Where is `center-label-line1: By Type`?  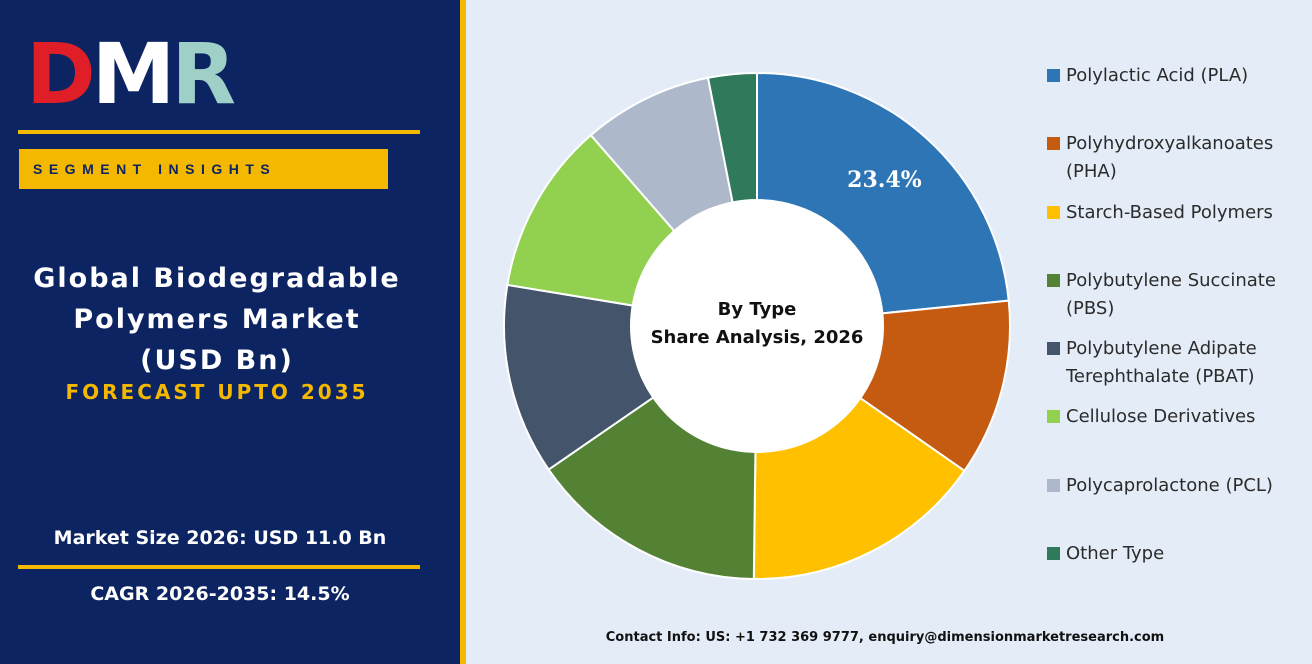
center-label-line1: By Type is located at coordinates (757, 309).